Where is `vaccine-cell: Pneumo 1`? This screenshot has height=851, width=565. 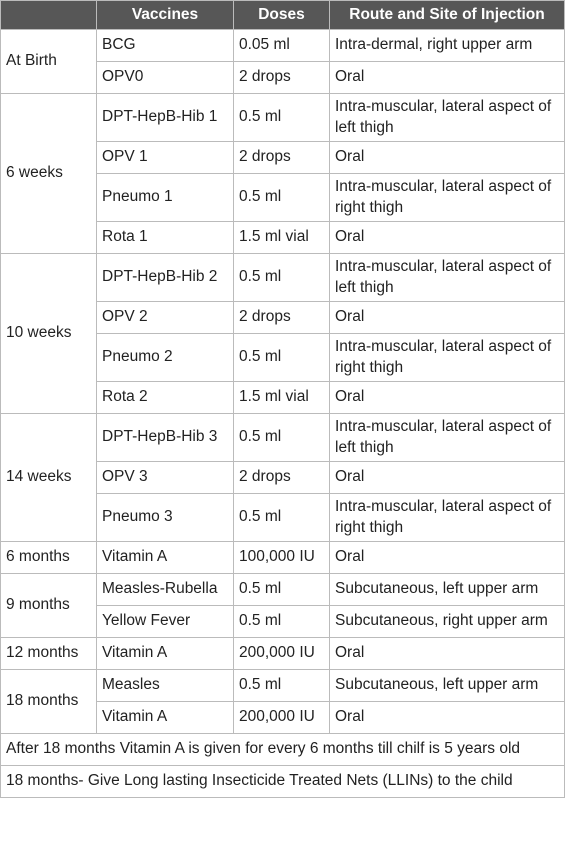 vaccine-cell: Pneumo 1 is located at coordinates (165, 197).